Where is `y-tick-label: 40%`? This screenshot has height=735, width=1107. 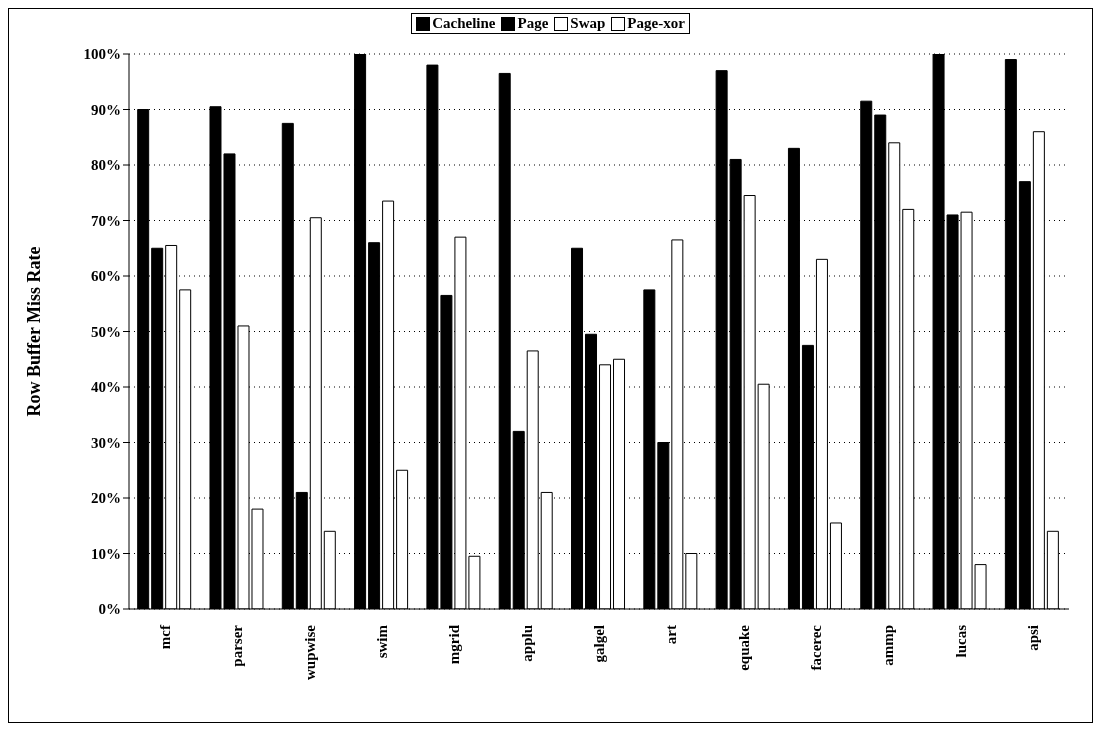 y-tick-label: 40% is located at coordinates (106, 387).